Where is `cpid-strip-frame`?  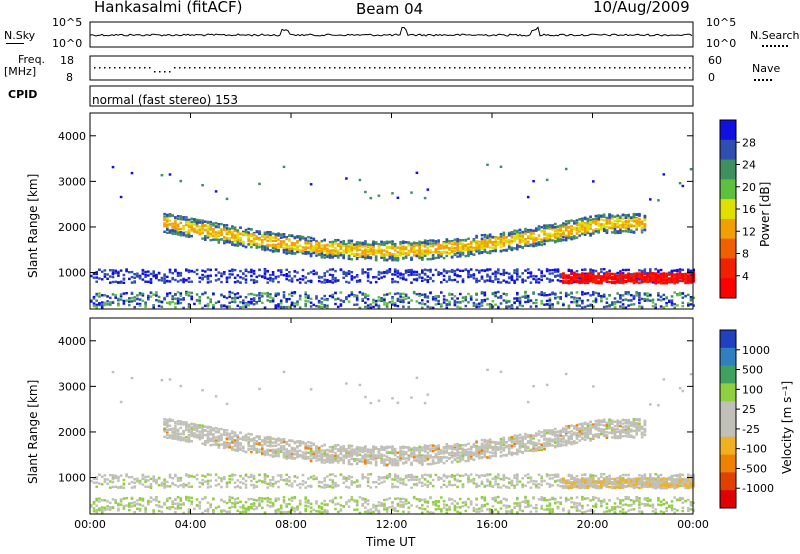
cpid-strip-frame is located at coordinates (391, 96).